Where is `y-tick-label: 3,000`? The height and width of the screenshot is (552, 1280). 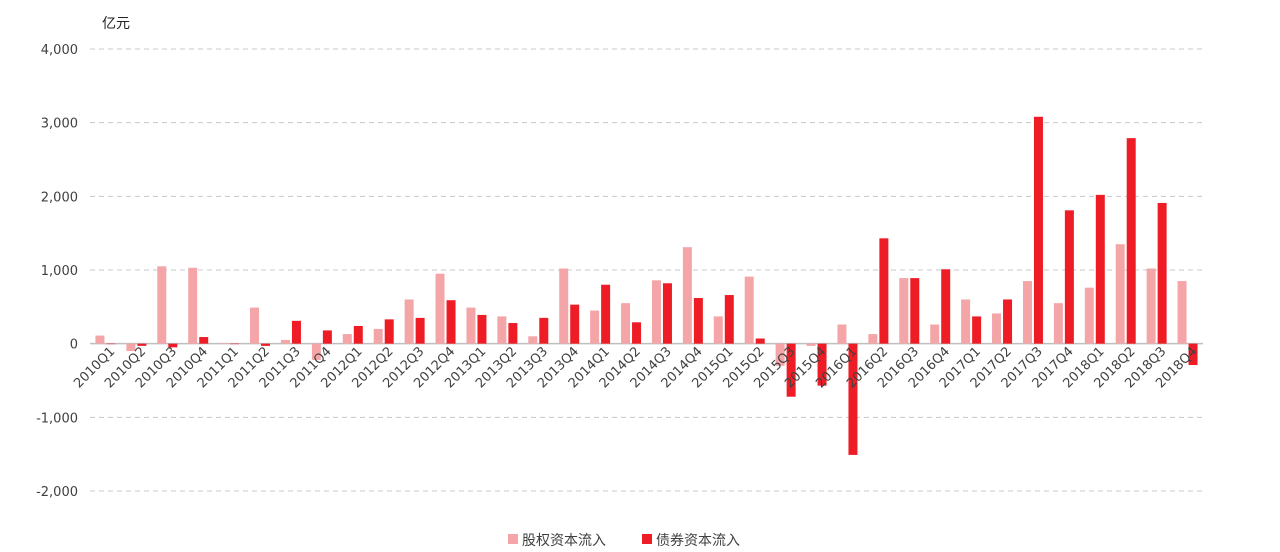 y-tick-label: 3,000 is located at coordinates (59, 124).